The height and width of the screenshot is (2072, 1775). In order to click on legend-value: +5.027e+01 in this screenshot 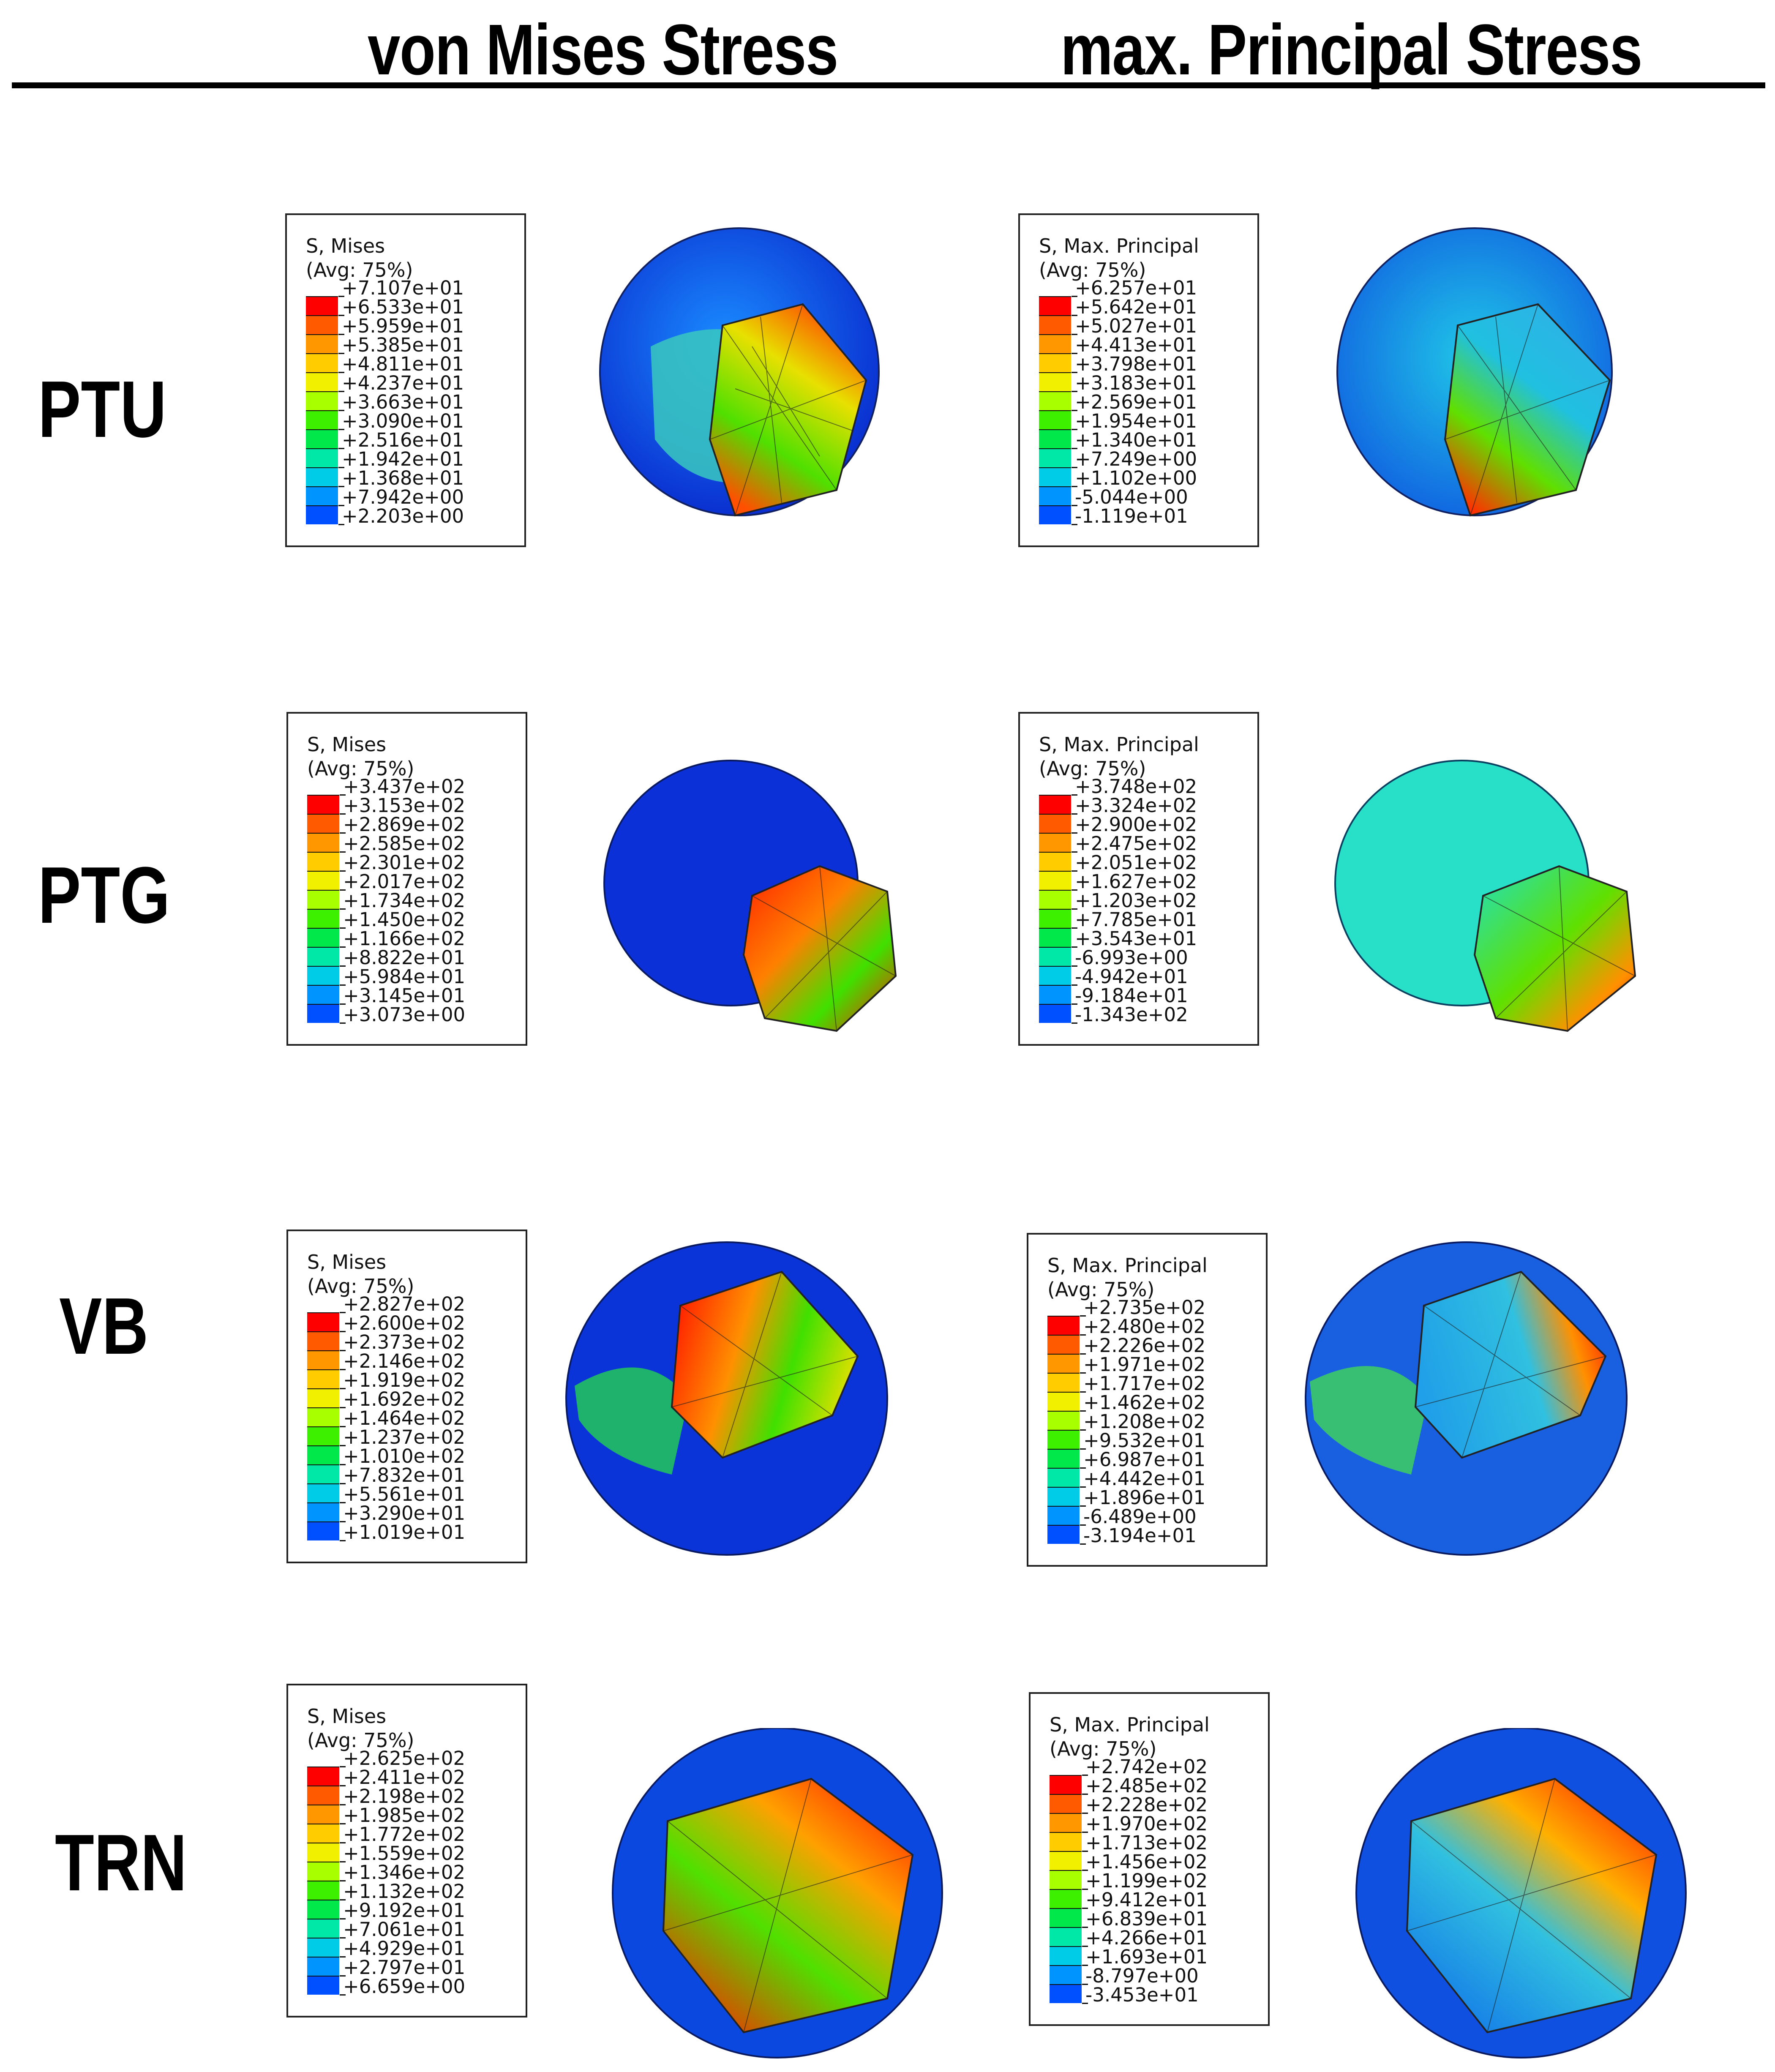, I will do `click(1136, 326)`.